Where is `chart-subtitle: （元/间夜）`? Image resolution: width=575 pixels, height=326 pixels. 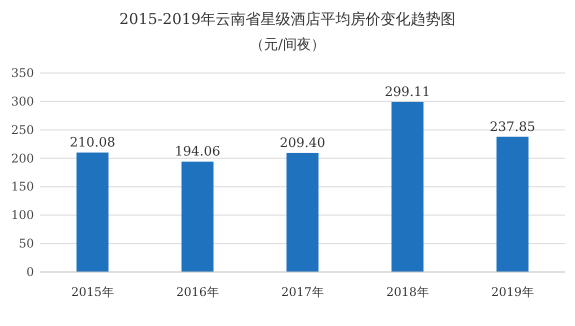
chart-subtitle: （元/间夜） is located at coordinates (287, 45).